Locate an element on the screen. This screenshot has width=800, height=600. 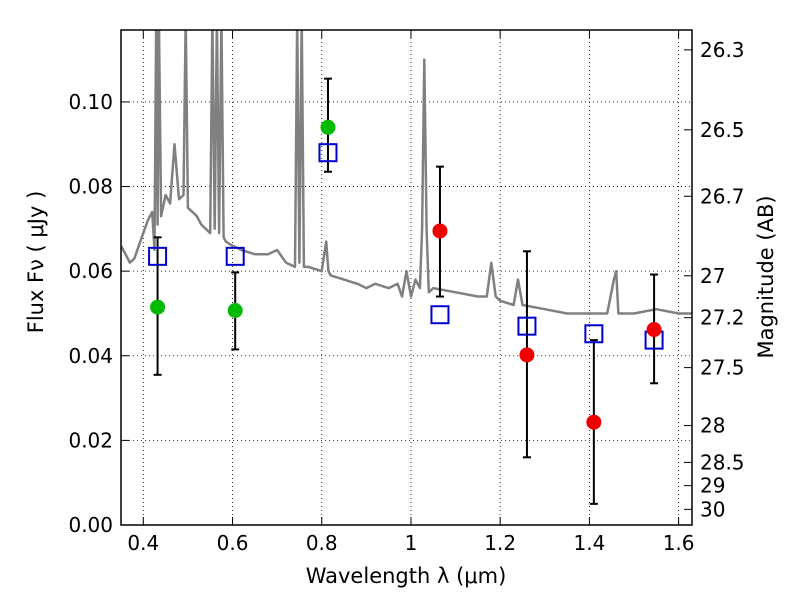
x-tick-label: 1 is located at coordinates (411, 543).